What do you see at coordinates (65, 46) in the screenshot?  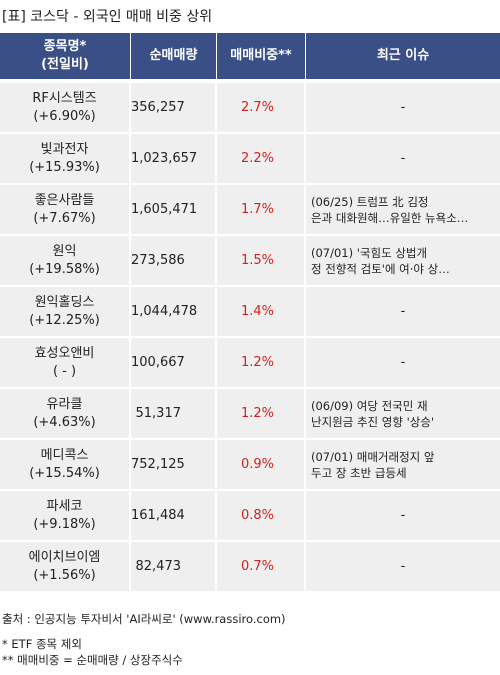 I see `header-name-line1: 종목명*` at bounding box center [65, 46].